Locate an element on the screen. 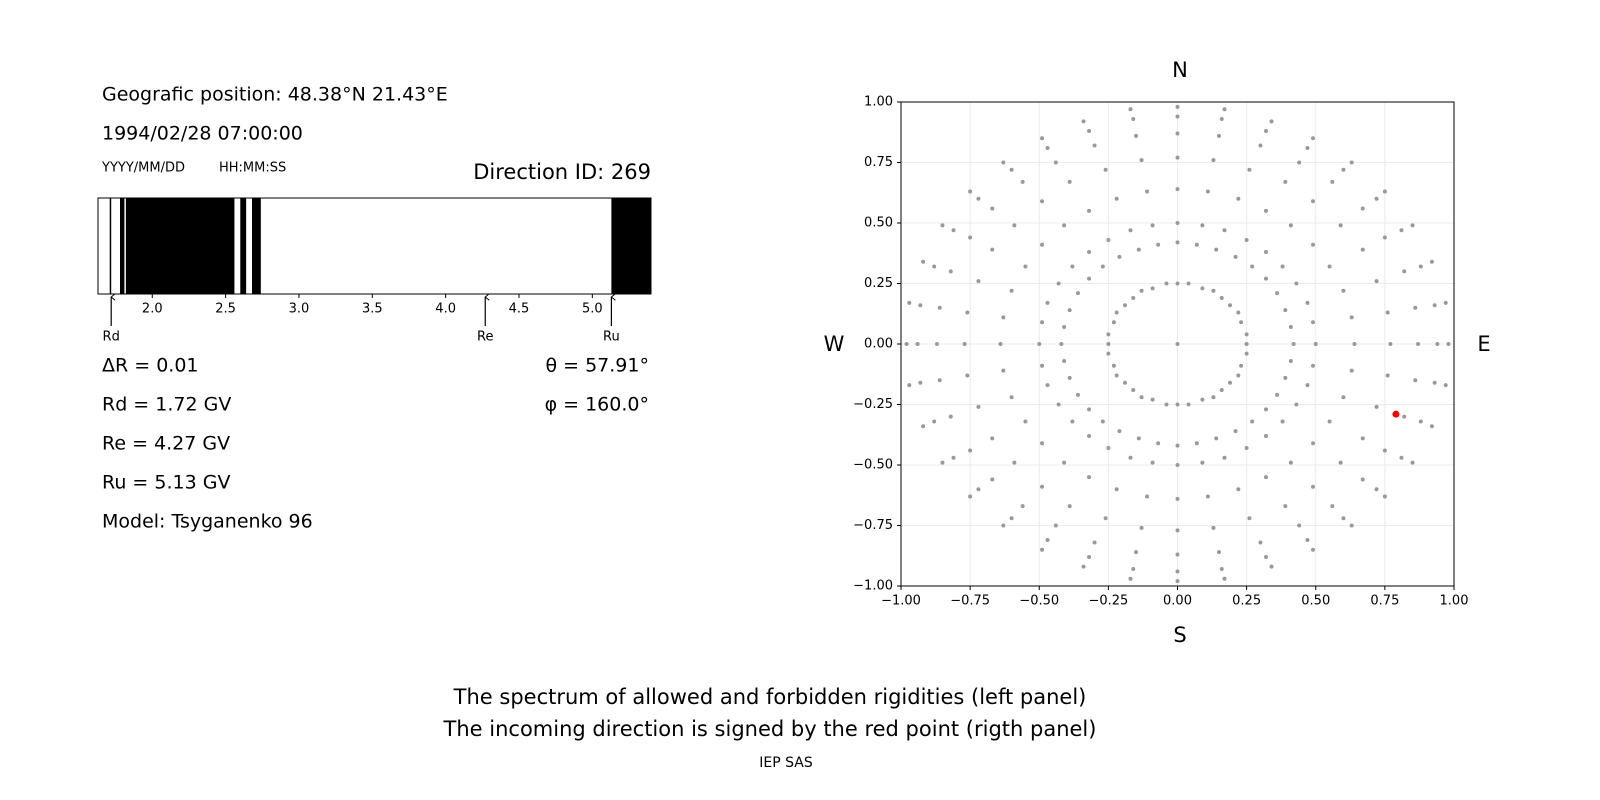 The image size is (1600, 800). spectrum-border is located at coordinates (374, 246).